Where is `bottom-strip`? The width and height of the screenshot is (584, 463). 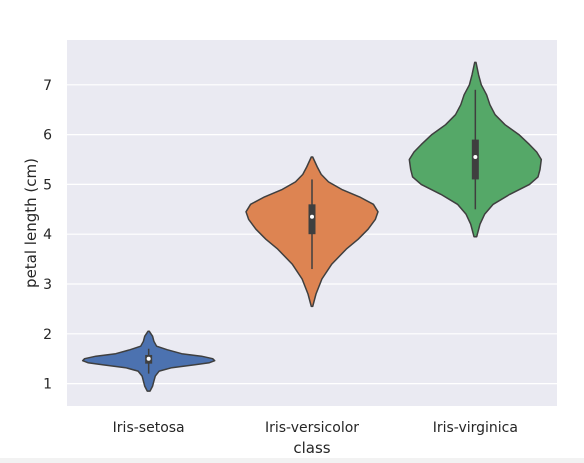 bottom-strip is located at coordinates (292, 460).